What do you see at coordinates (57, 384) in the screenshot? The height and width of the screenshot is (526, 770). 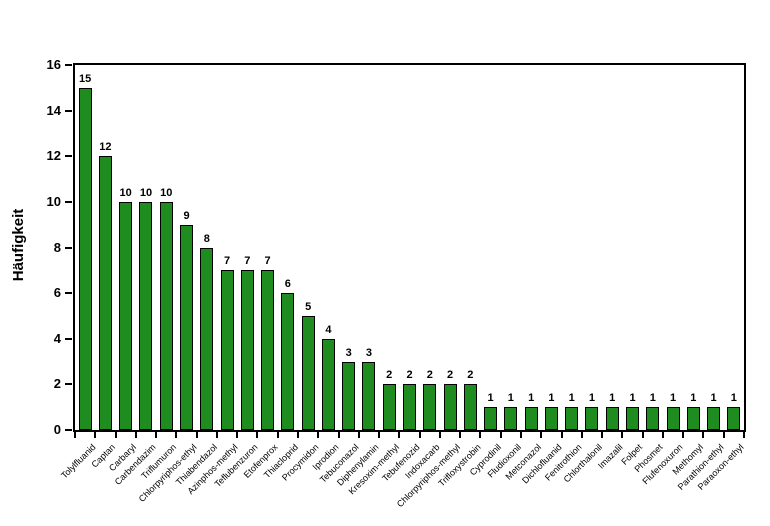 I see `y-axis-tick-label: 2` at bounding box center [57, 384].